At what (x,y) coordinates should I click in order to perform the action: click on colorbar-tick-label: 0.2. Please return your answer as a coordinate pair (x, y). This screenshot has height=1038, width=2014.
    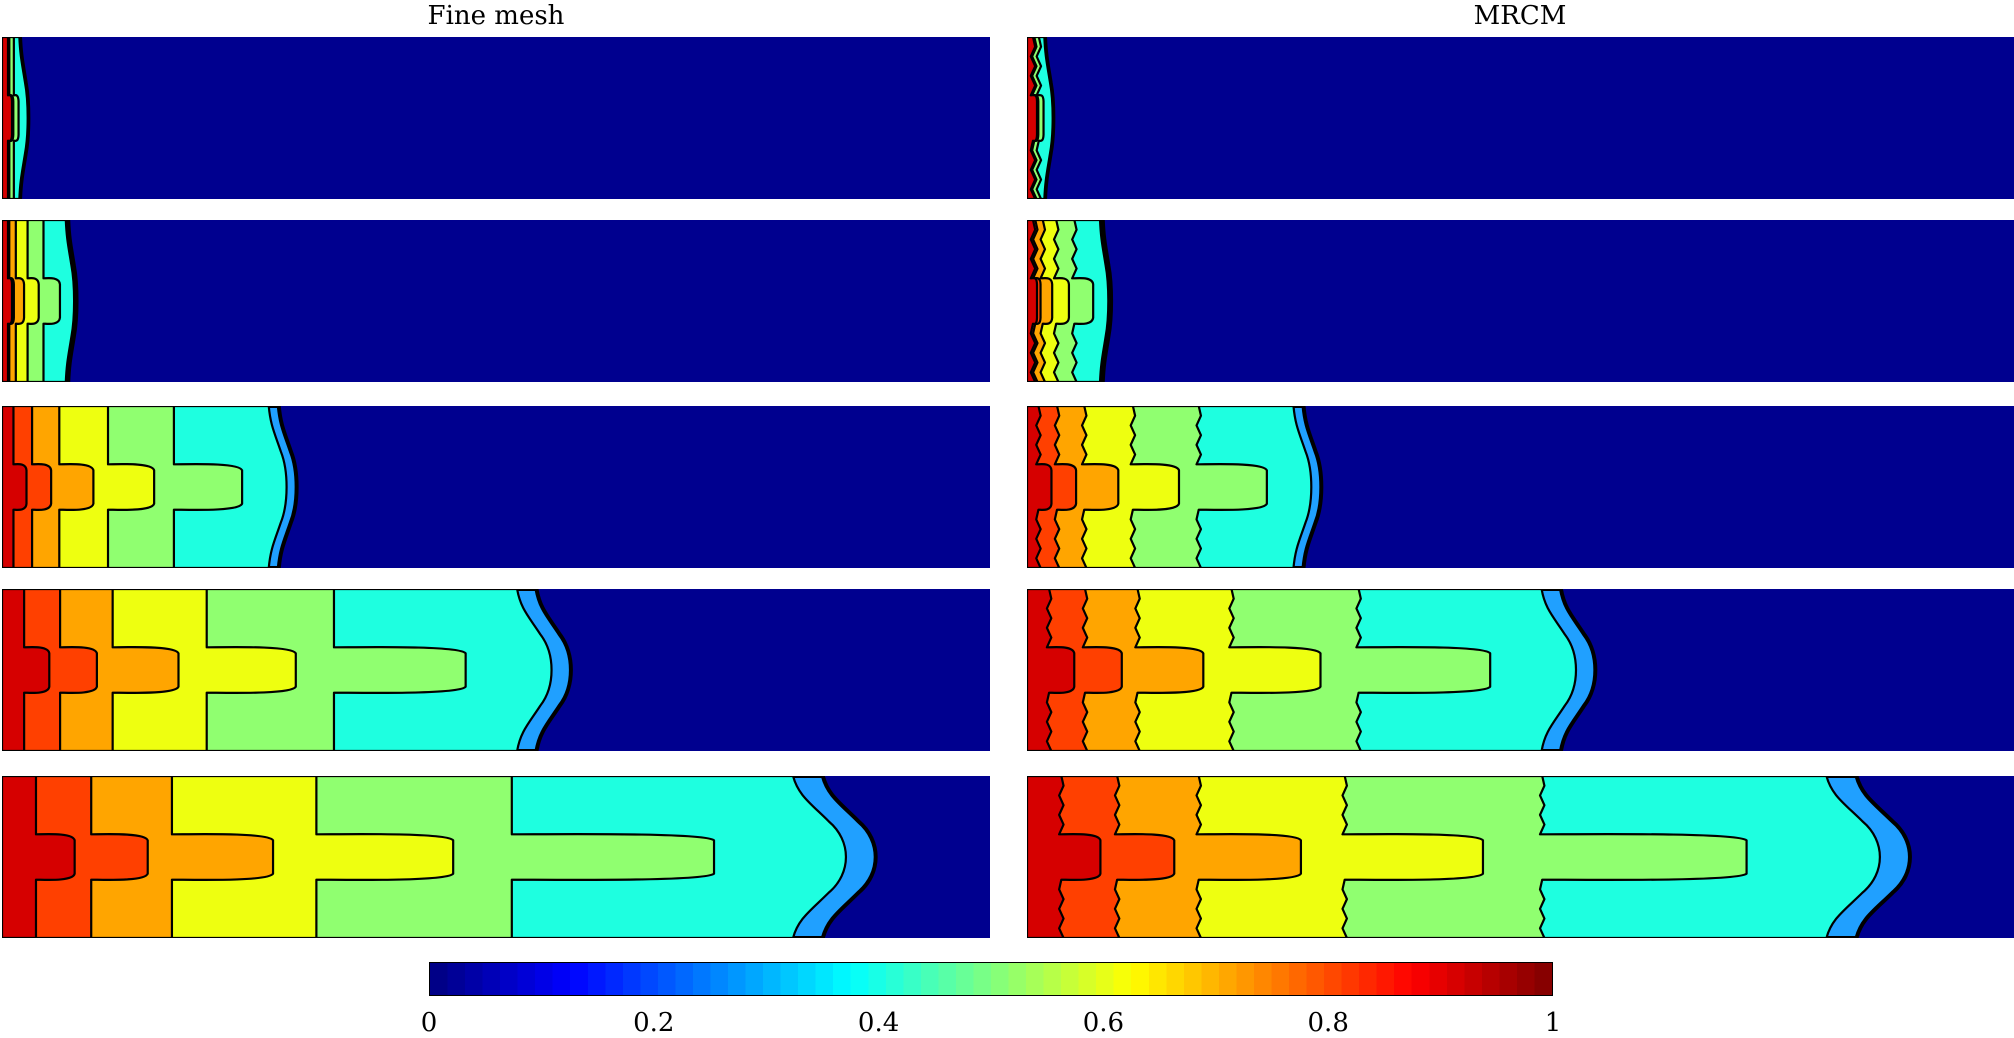
    Looking at the image, I should click on (654, 1023).